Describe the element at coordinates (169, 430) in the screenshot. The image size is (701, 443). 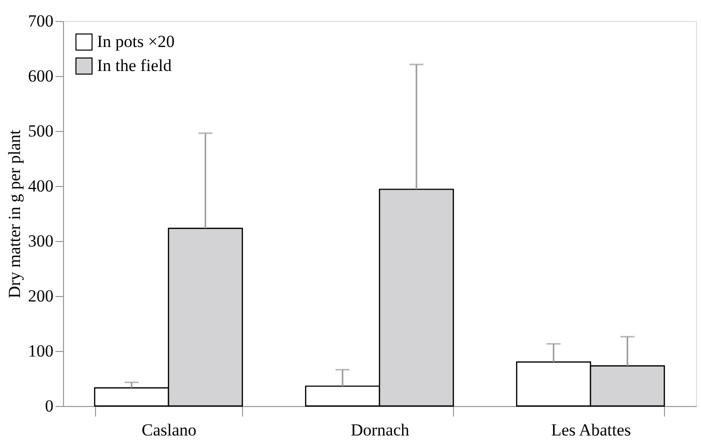
I see `x-tick-label: Caslano` at that location.